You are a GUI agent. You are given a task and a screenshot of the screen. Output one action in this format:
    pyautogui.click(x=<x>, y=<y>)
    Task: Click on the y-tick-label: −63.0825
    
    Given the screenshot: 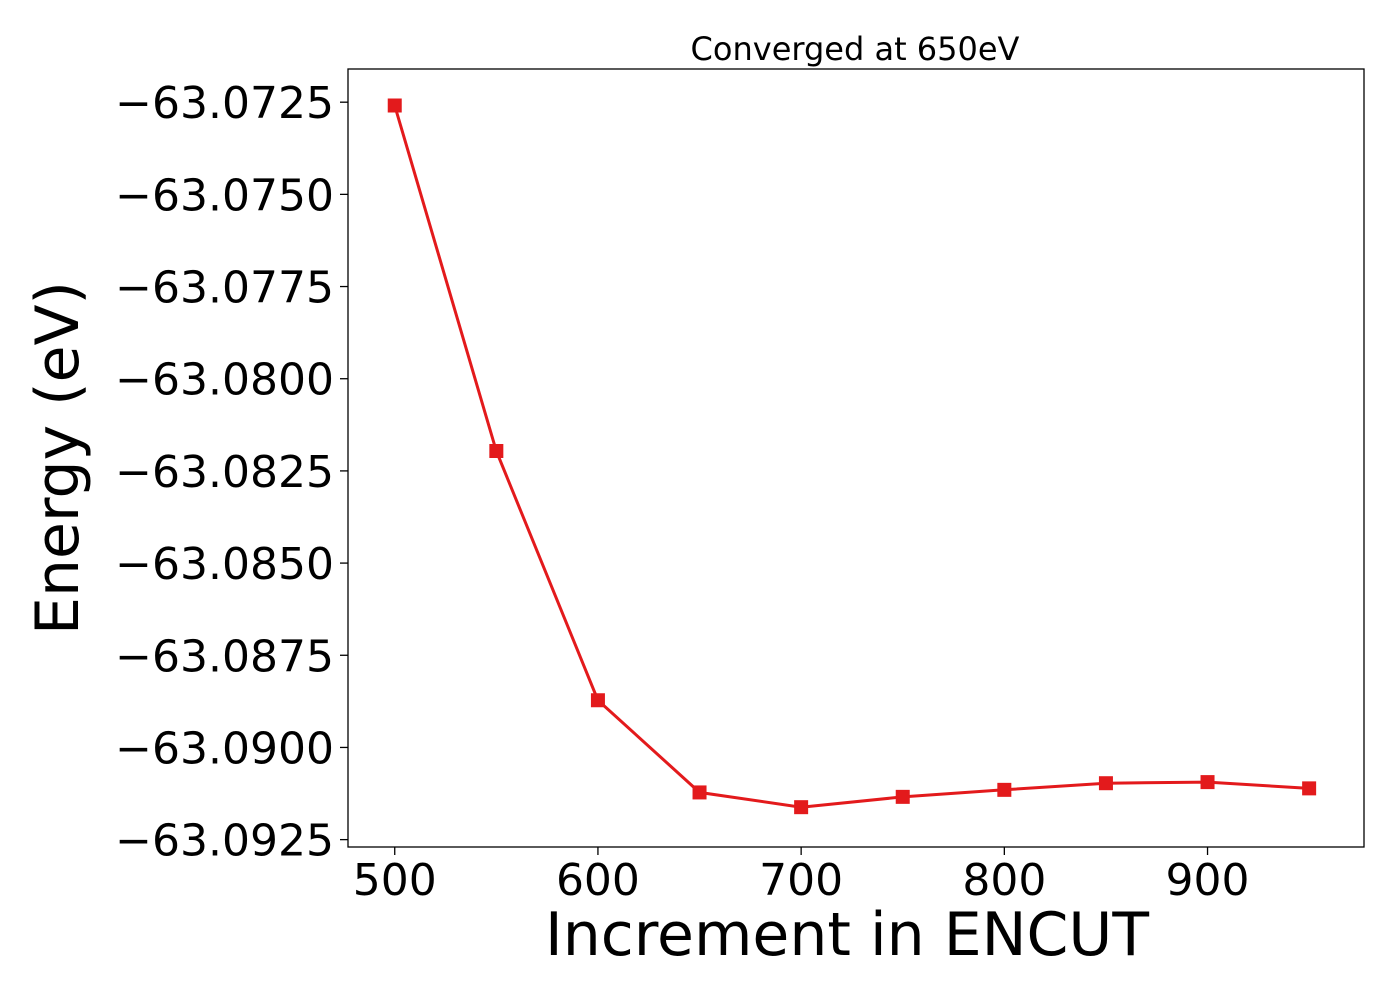 What is the action you would take?
    pyautogui.click(x=224, y=472)
    